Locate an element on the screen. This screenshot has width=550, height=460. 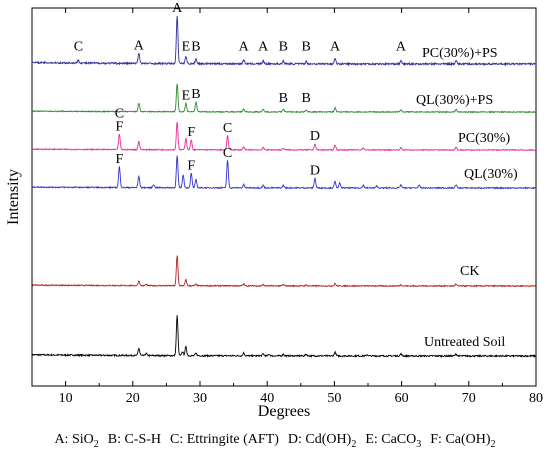
x-tick-label: 10 is located at coordinates (66, 398).